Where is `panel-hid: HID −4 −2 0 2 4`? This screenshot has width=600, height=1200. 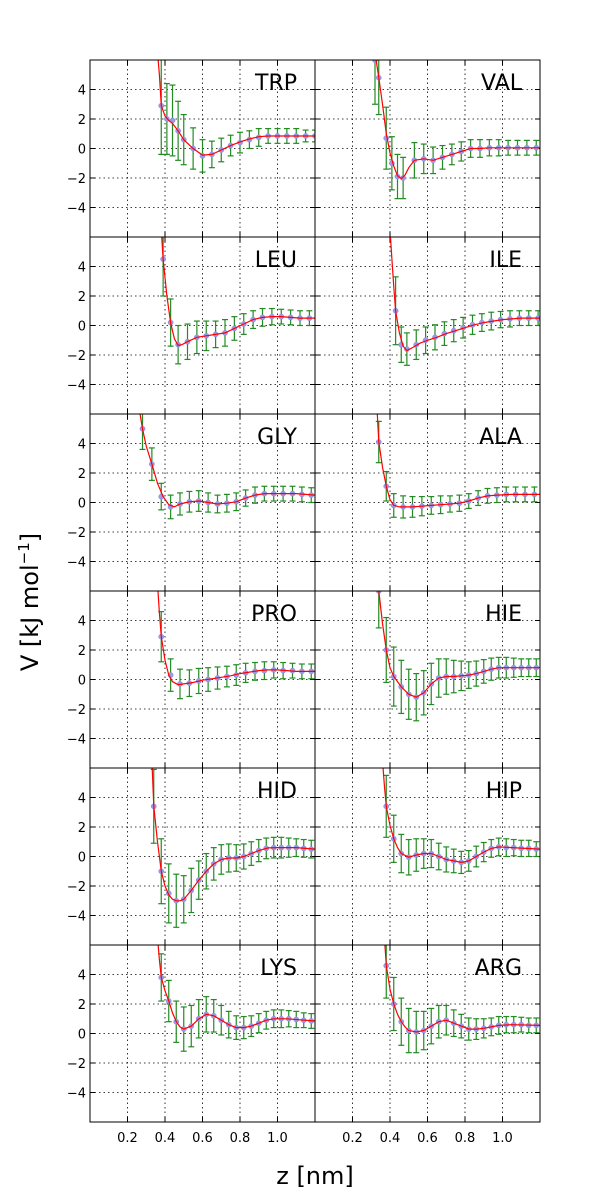 panel-hid: HID −4 −2 0 2 4 is located at coordinates (191, 856).